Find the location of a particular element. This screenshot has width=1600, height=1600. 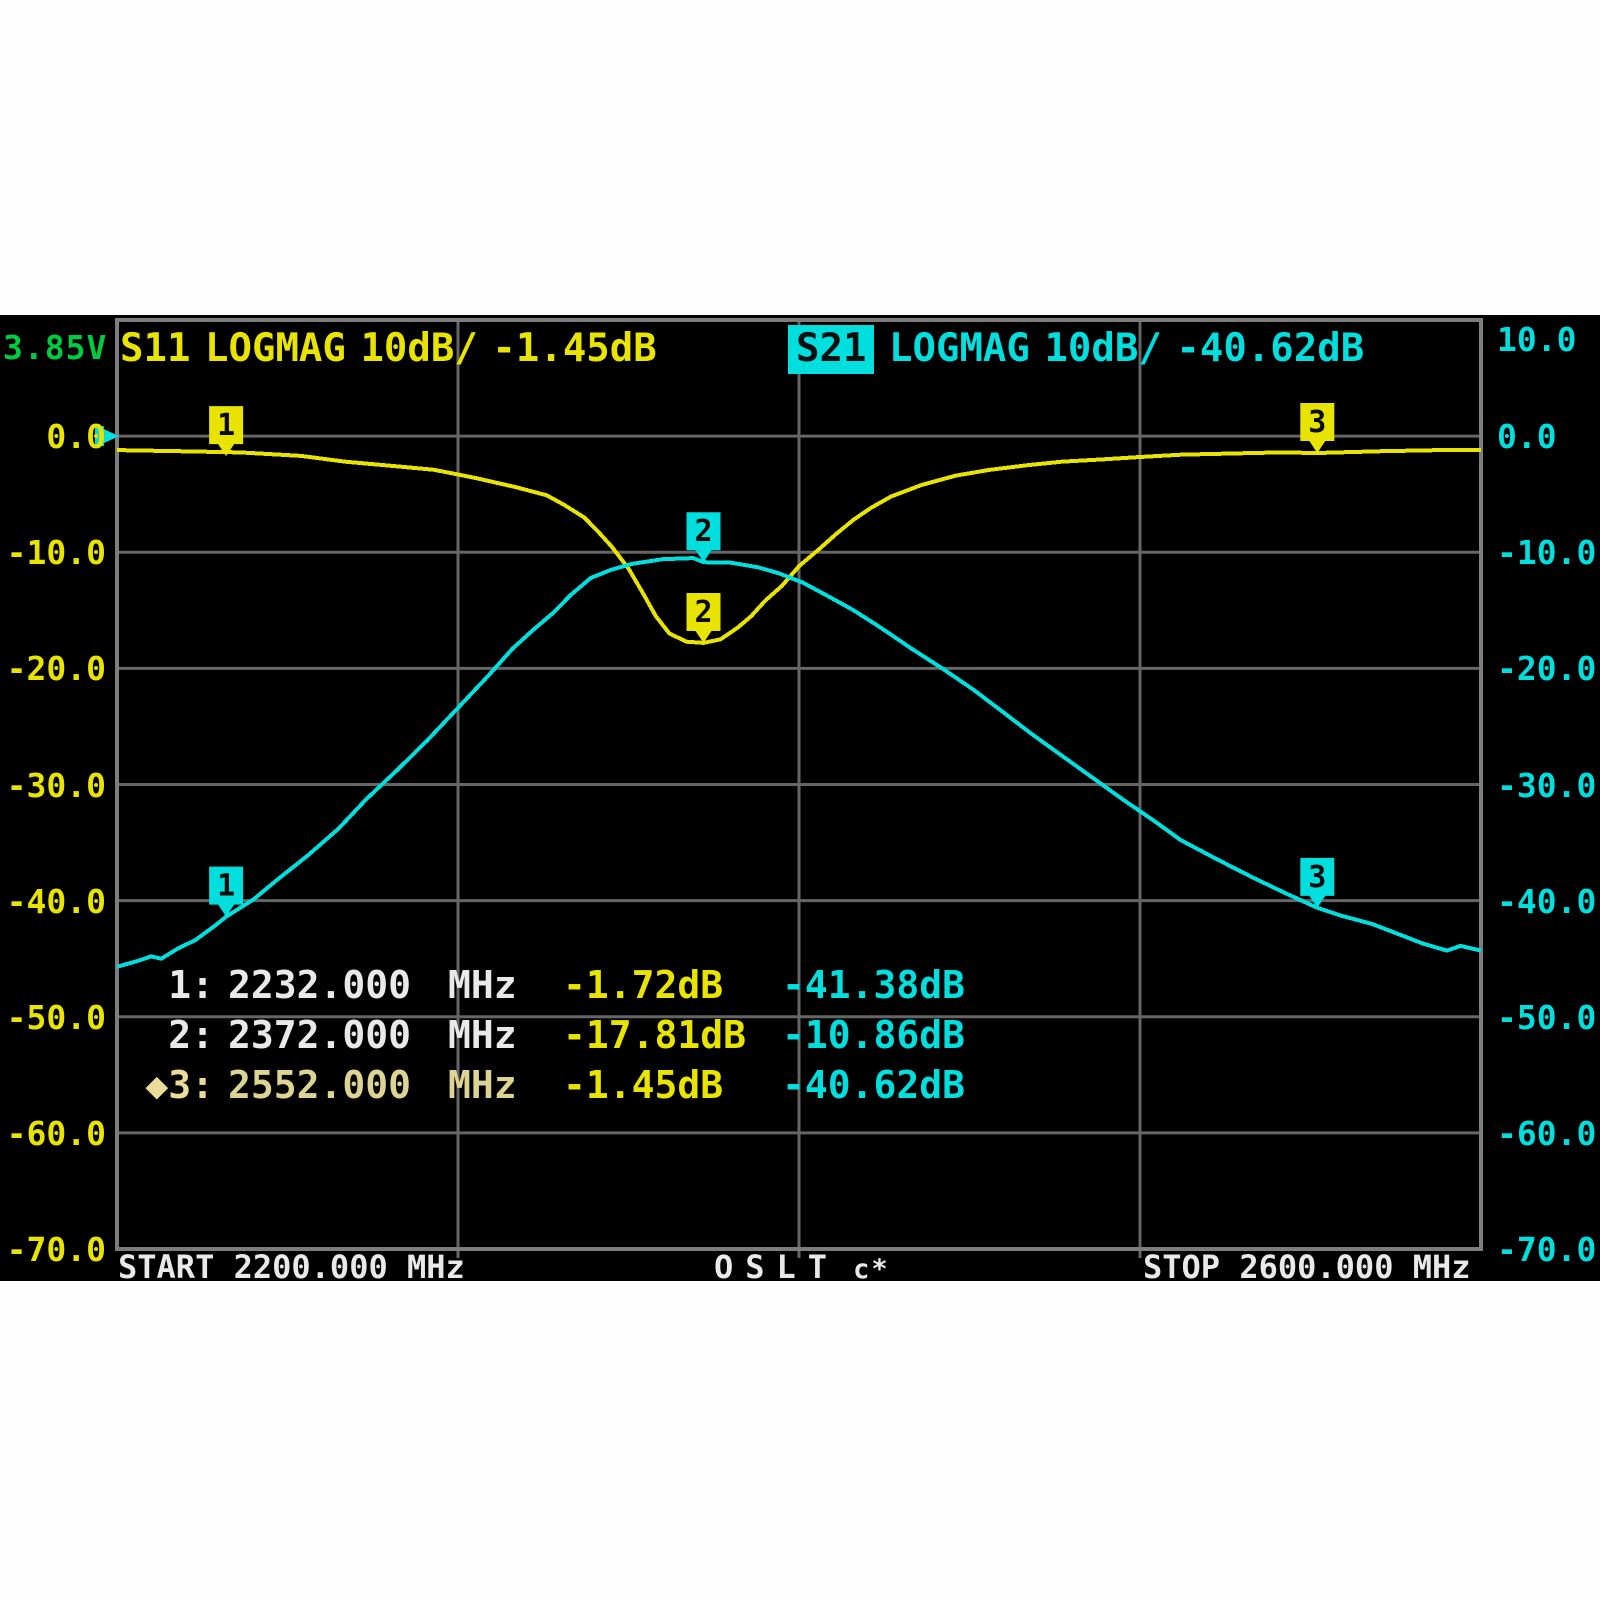

marker-index: ◆3: is located at coordinates (179, 1085).